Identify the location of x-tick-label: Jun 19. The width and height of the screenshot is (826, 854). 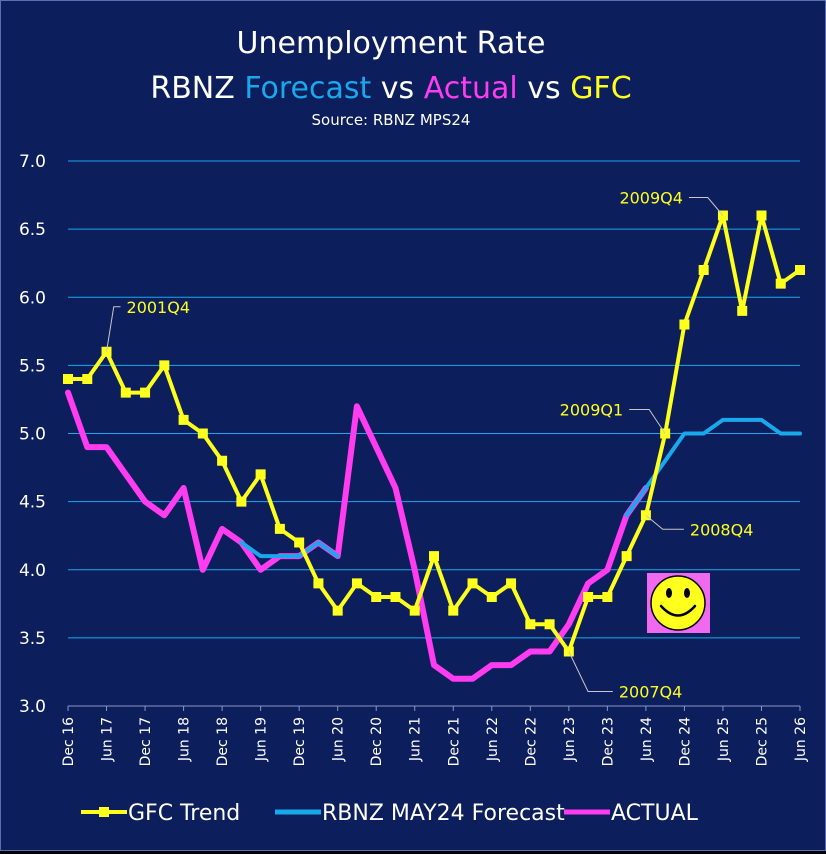
(262, 739).